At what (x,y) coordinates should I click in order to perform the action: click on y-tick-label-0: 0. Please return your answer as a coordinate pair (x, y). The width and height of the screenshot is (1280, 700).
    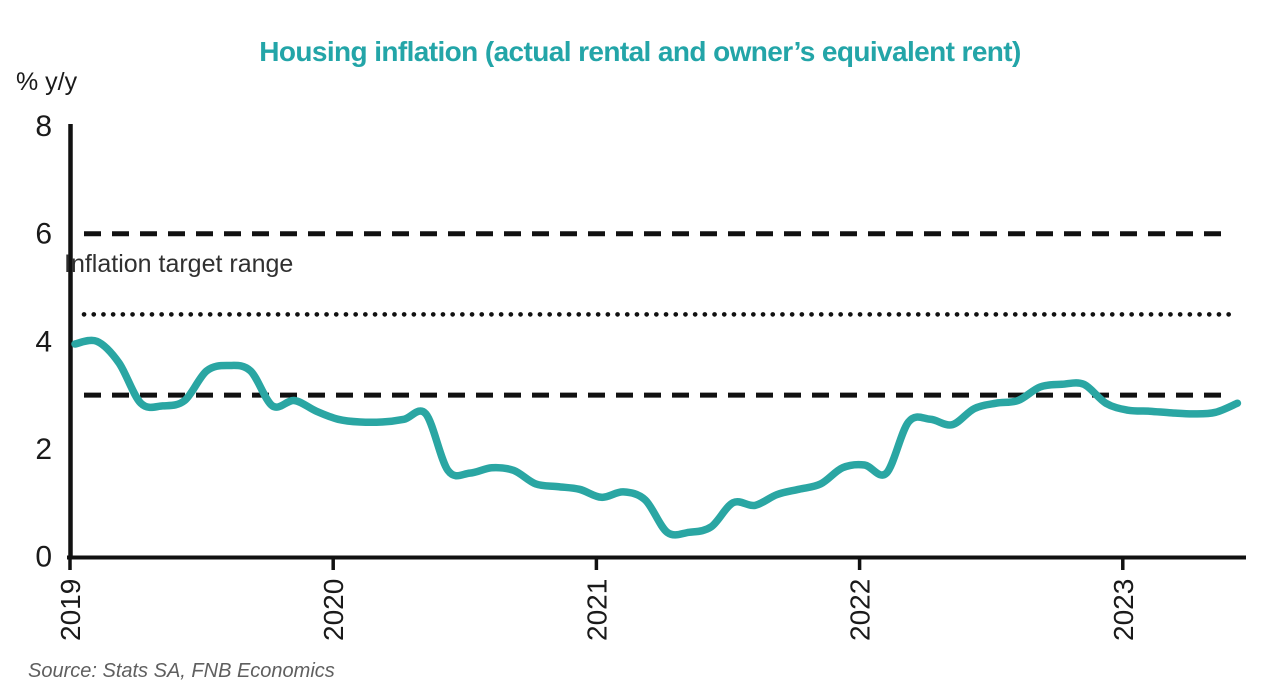
    Looking at the image, I should click on (43, 557).